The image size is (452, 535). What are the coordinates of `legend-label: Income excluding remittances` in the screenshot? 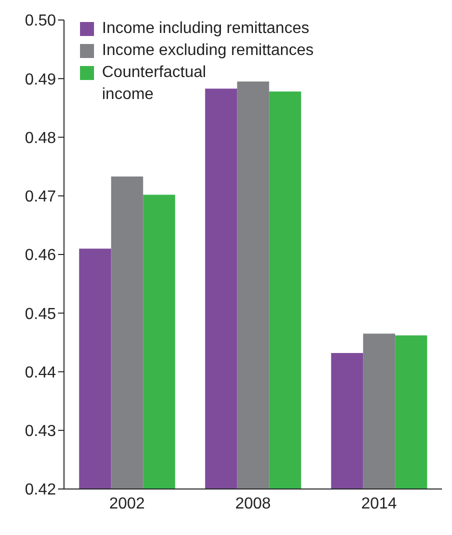 It's located at (208, 51).